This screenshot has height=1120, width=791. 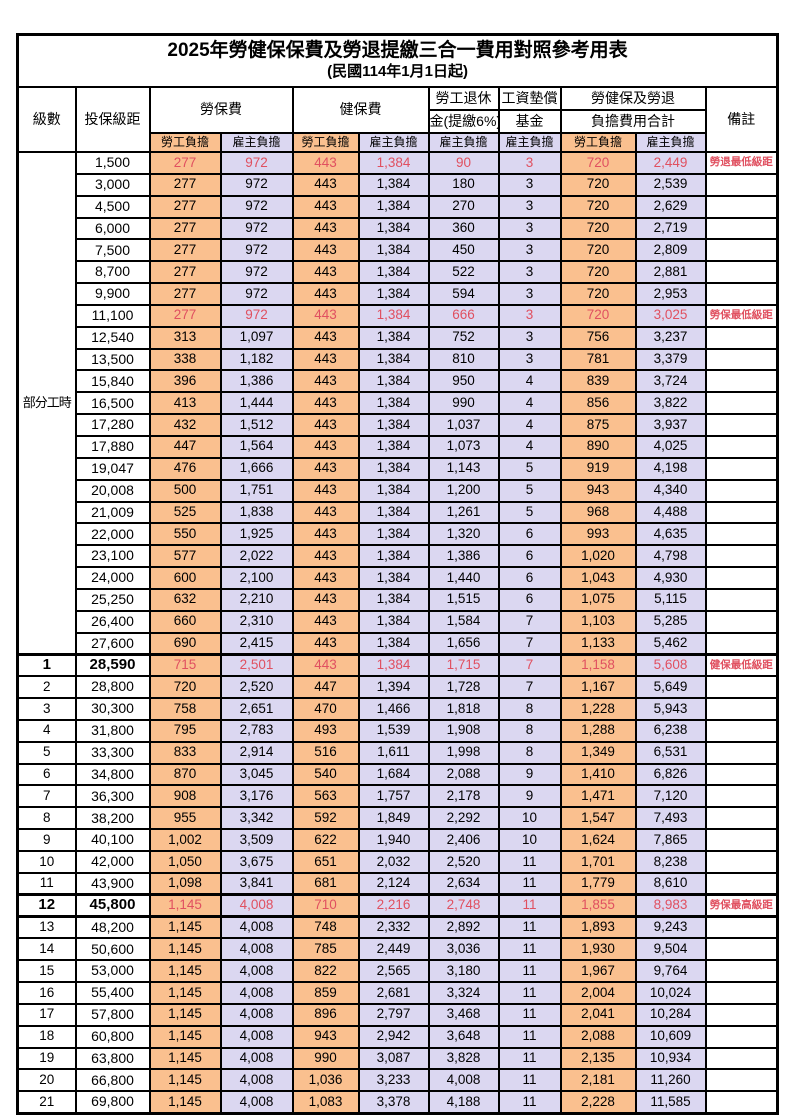 I want to click on cell-health-employer: 1,684, so click(x=393, y=774).